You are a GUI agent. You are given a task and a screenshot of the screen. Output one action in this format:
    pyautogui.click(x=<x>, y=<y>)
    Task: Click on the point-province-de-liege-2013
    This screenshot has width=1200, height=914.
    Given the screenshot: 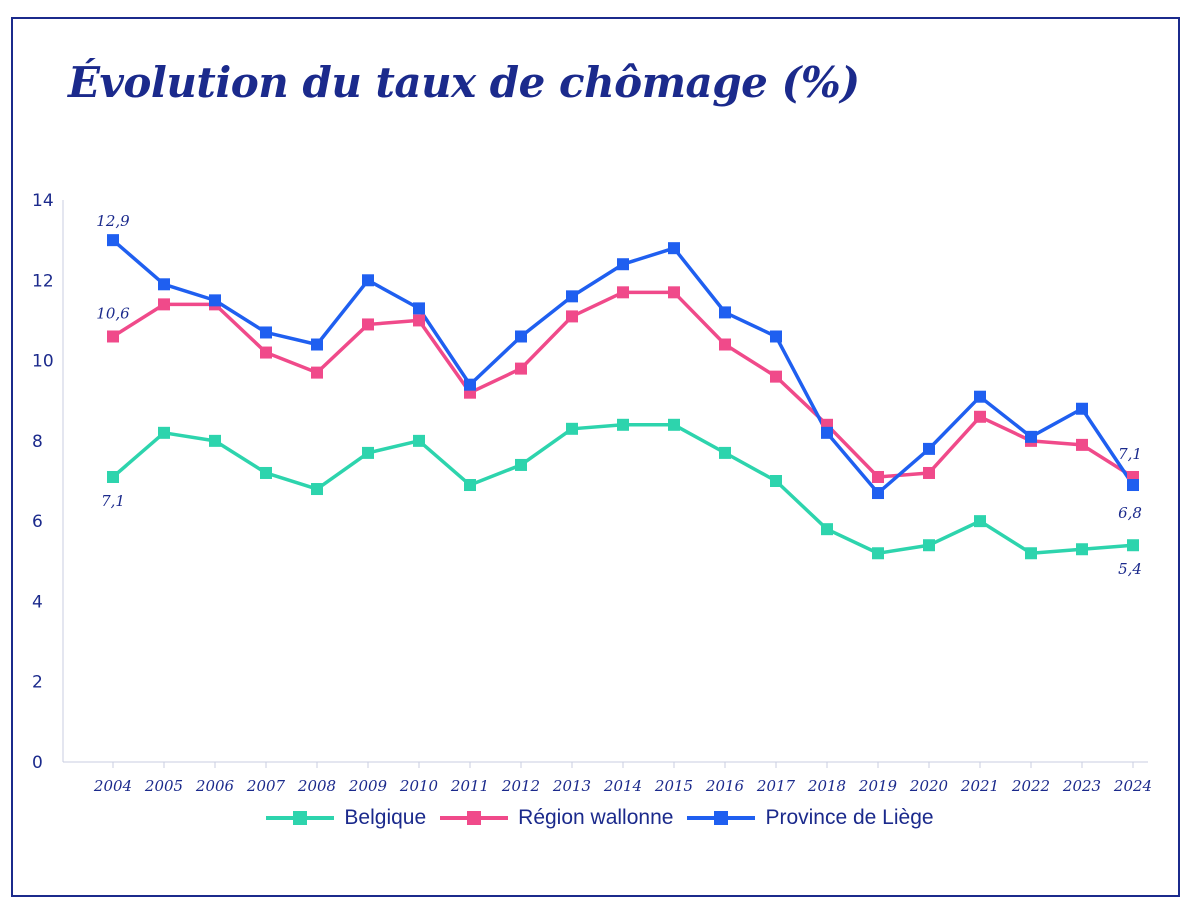 What is the action you would take?
    pyautogui.click(x=572, y=296)
    